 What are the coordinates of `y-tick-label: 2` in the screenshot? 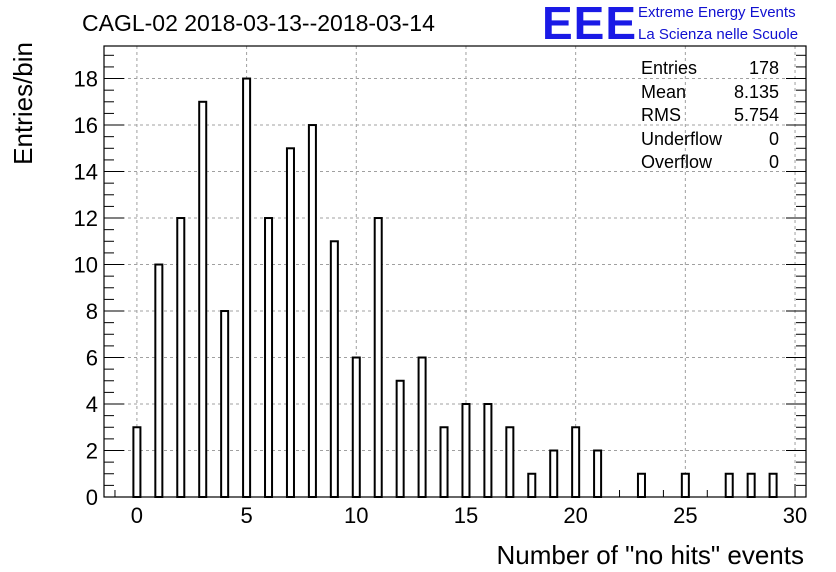 It's located at (92, 451).